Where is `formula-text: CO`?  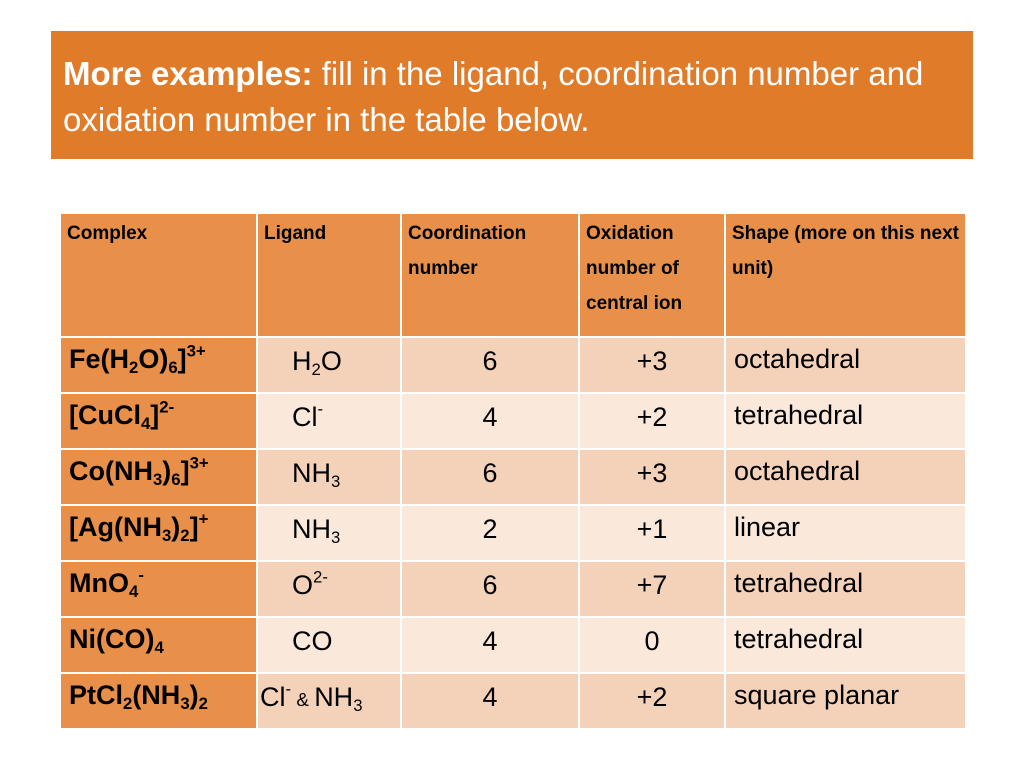 formula-text: CO is located at coordinates (312, 641).